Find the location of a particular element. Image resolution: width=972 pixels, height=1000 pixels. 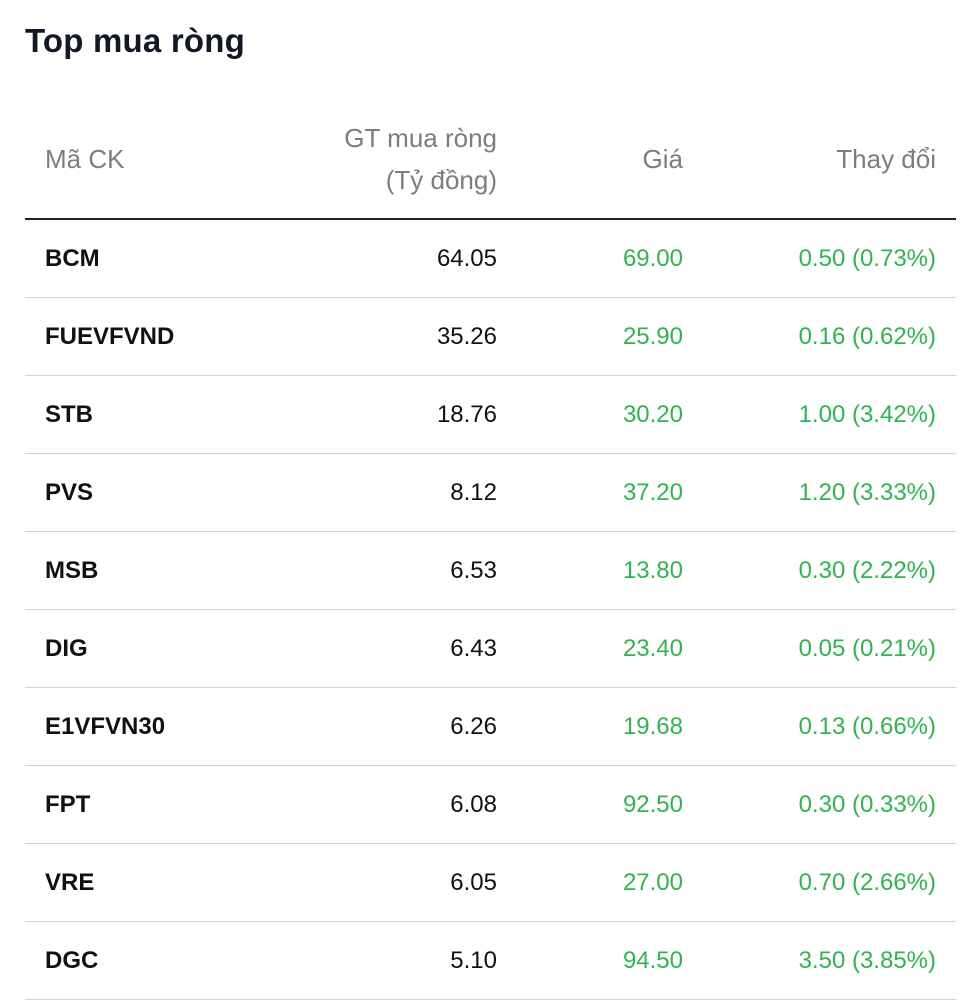

row-net-value: 18.76 is located at coordinates (361, 414).